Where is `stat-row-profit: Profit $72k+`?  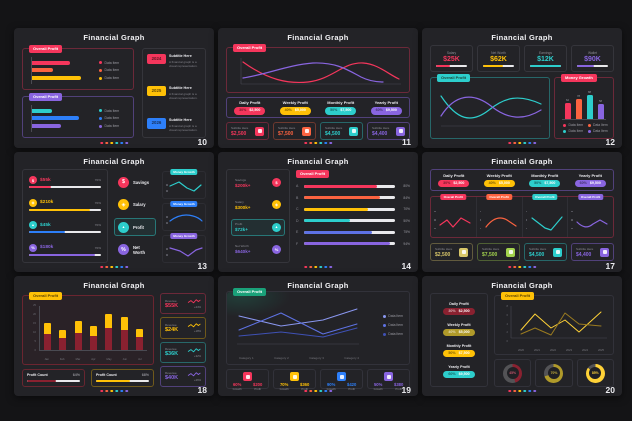
stat-row-profit: Profit $72k+ is located at coordinates (258, 227).